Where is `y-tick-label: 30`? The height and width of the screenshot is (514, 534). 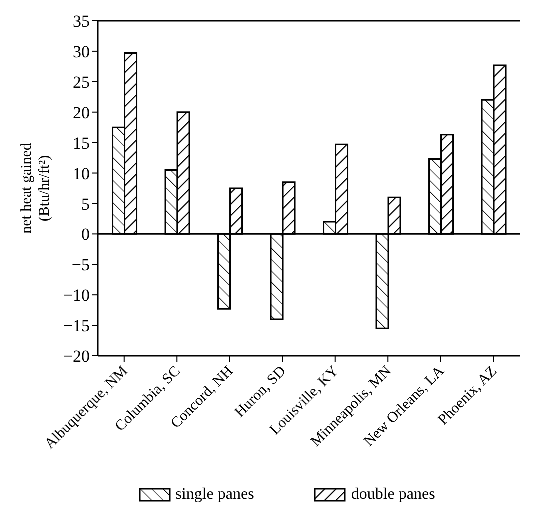
y-tick-label: 30 is located at coordinates (81, 52).